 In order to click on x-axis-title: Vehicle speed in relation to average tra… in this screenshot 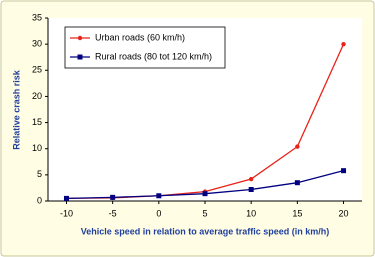, I will do `click(205, 231)`.